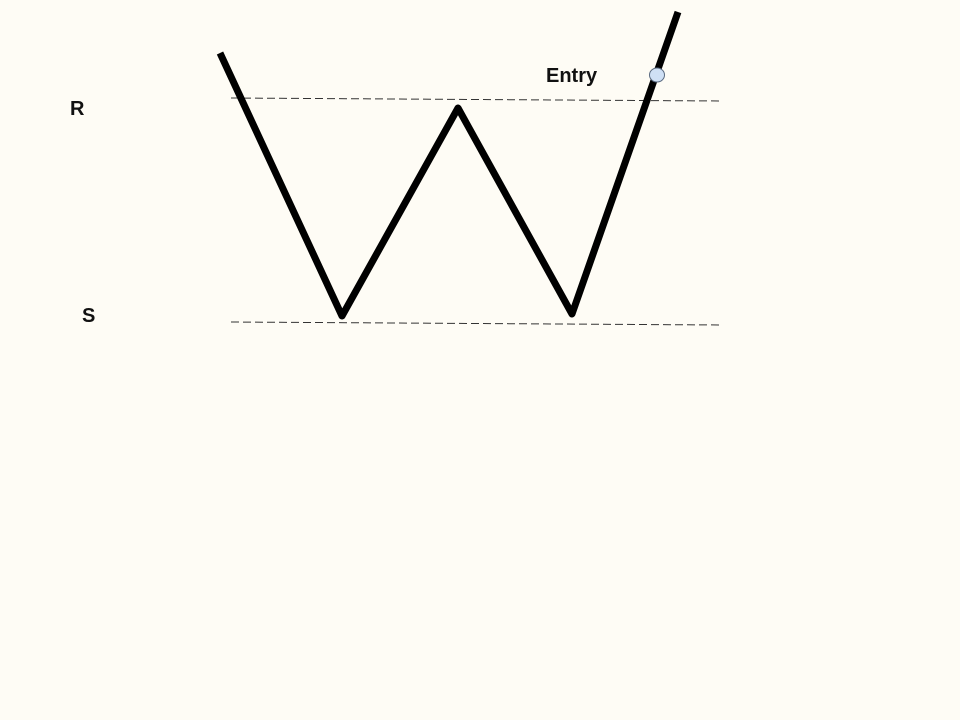  I want to click on entry-marker, so click(657, 75).